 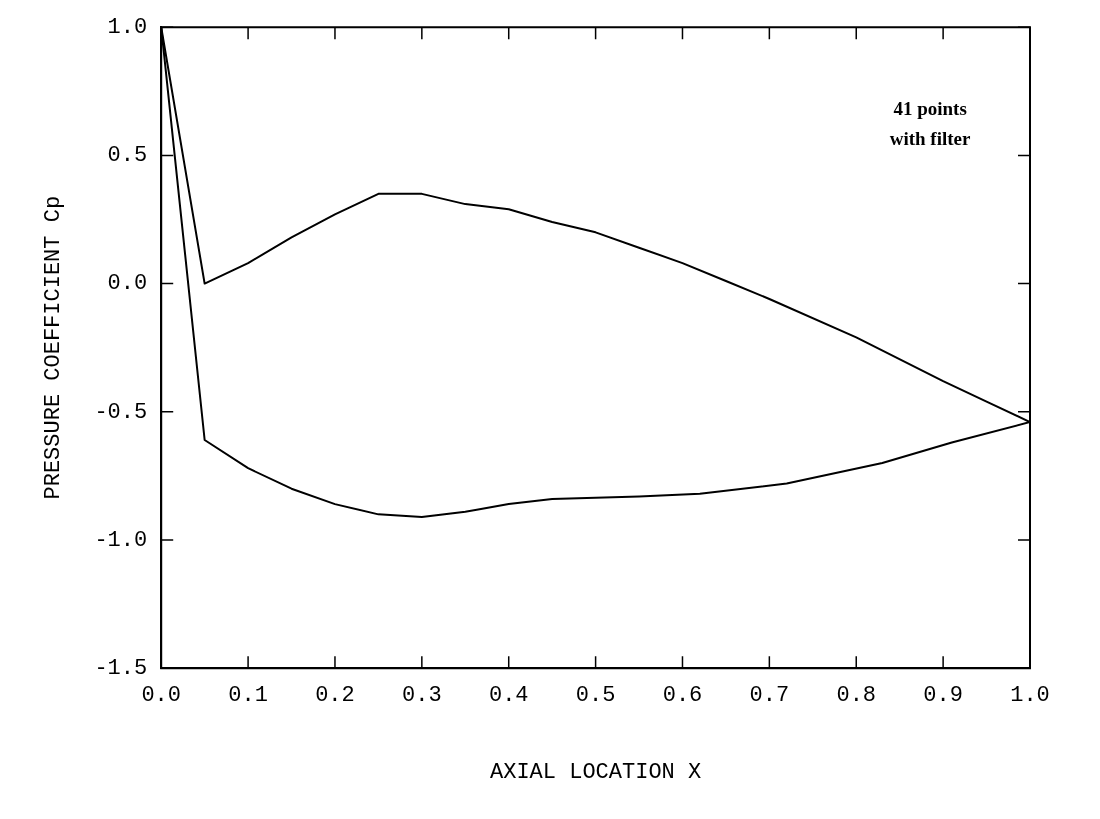 What do you see at coordinates (595, 772) in the screenshot?
I see `x-axis-title: AXIAL LOCATION X` at bounding box center [595, 772].